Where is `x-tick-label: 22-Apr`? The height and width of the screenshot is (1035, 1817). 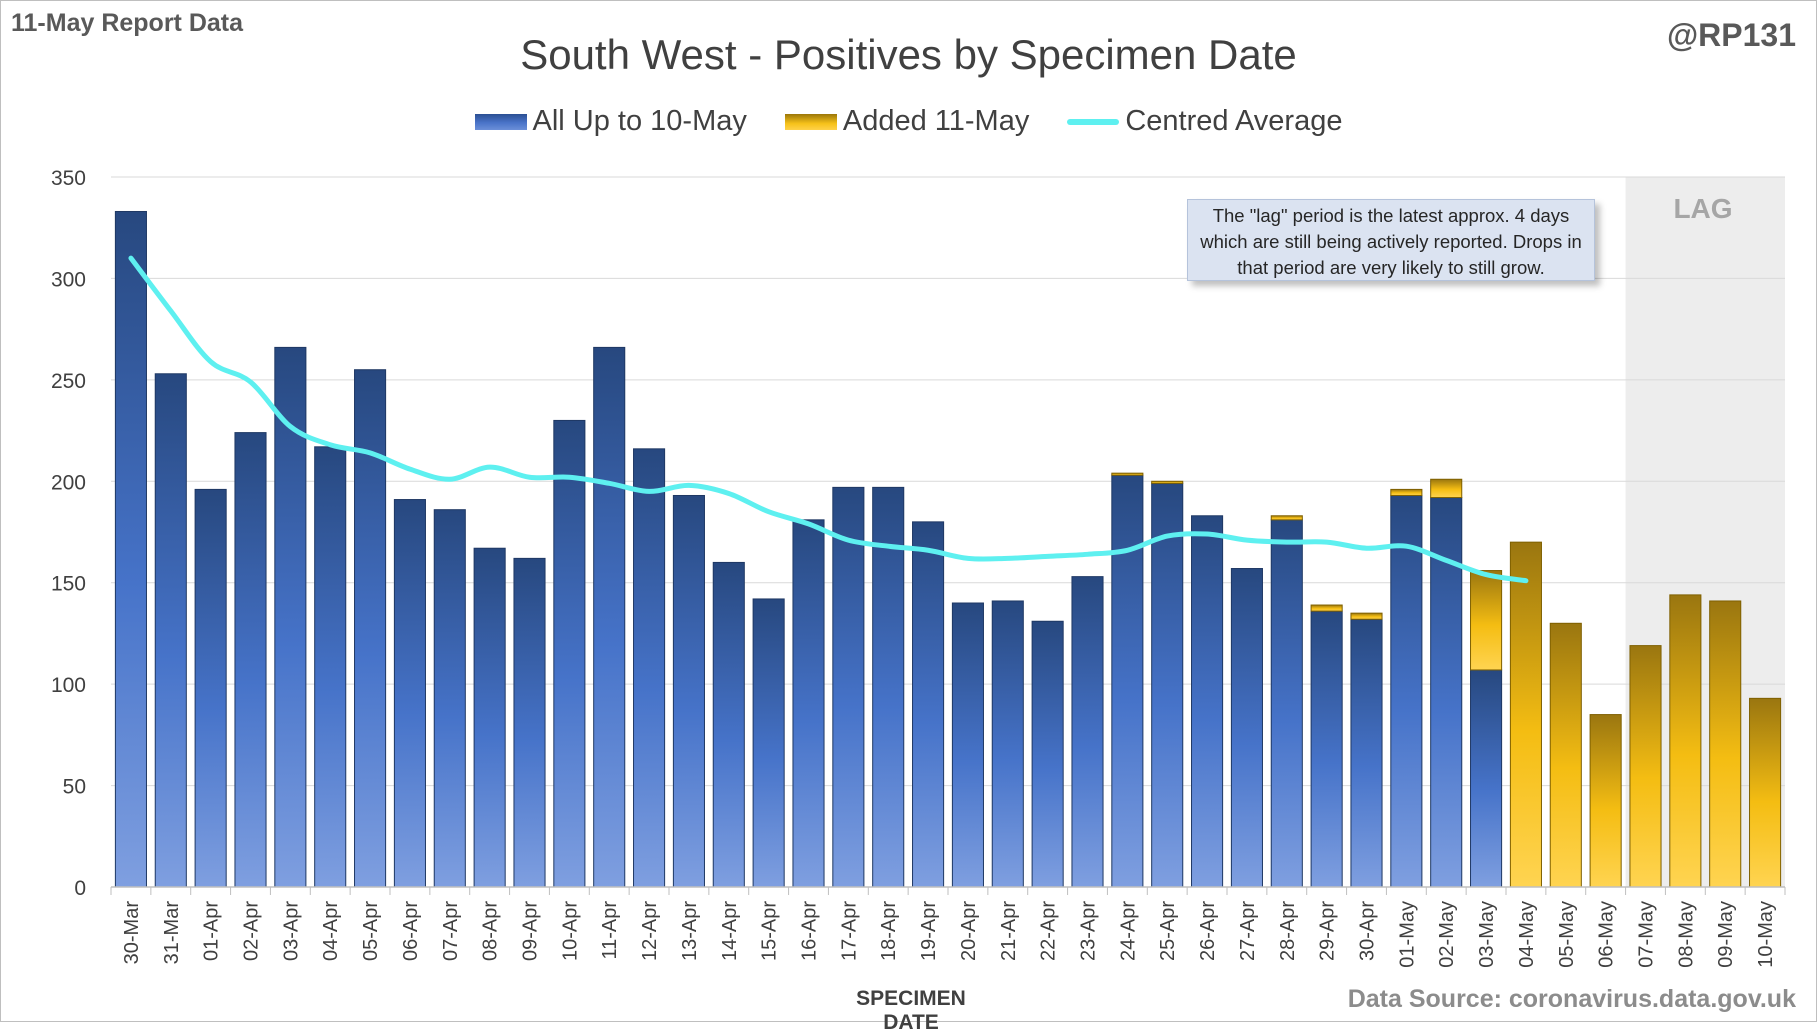
x-tick-label: 22-Apr is located at coordinates (1049, 931).